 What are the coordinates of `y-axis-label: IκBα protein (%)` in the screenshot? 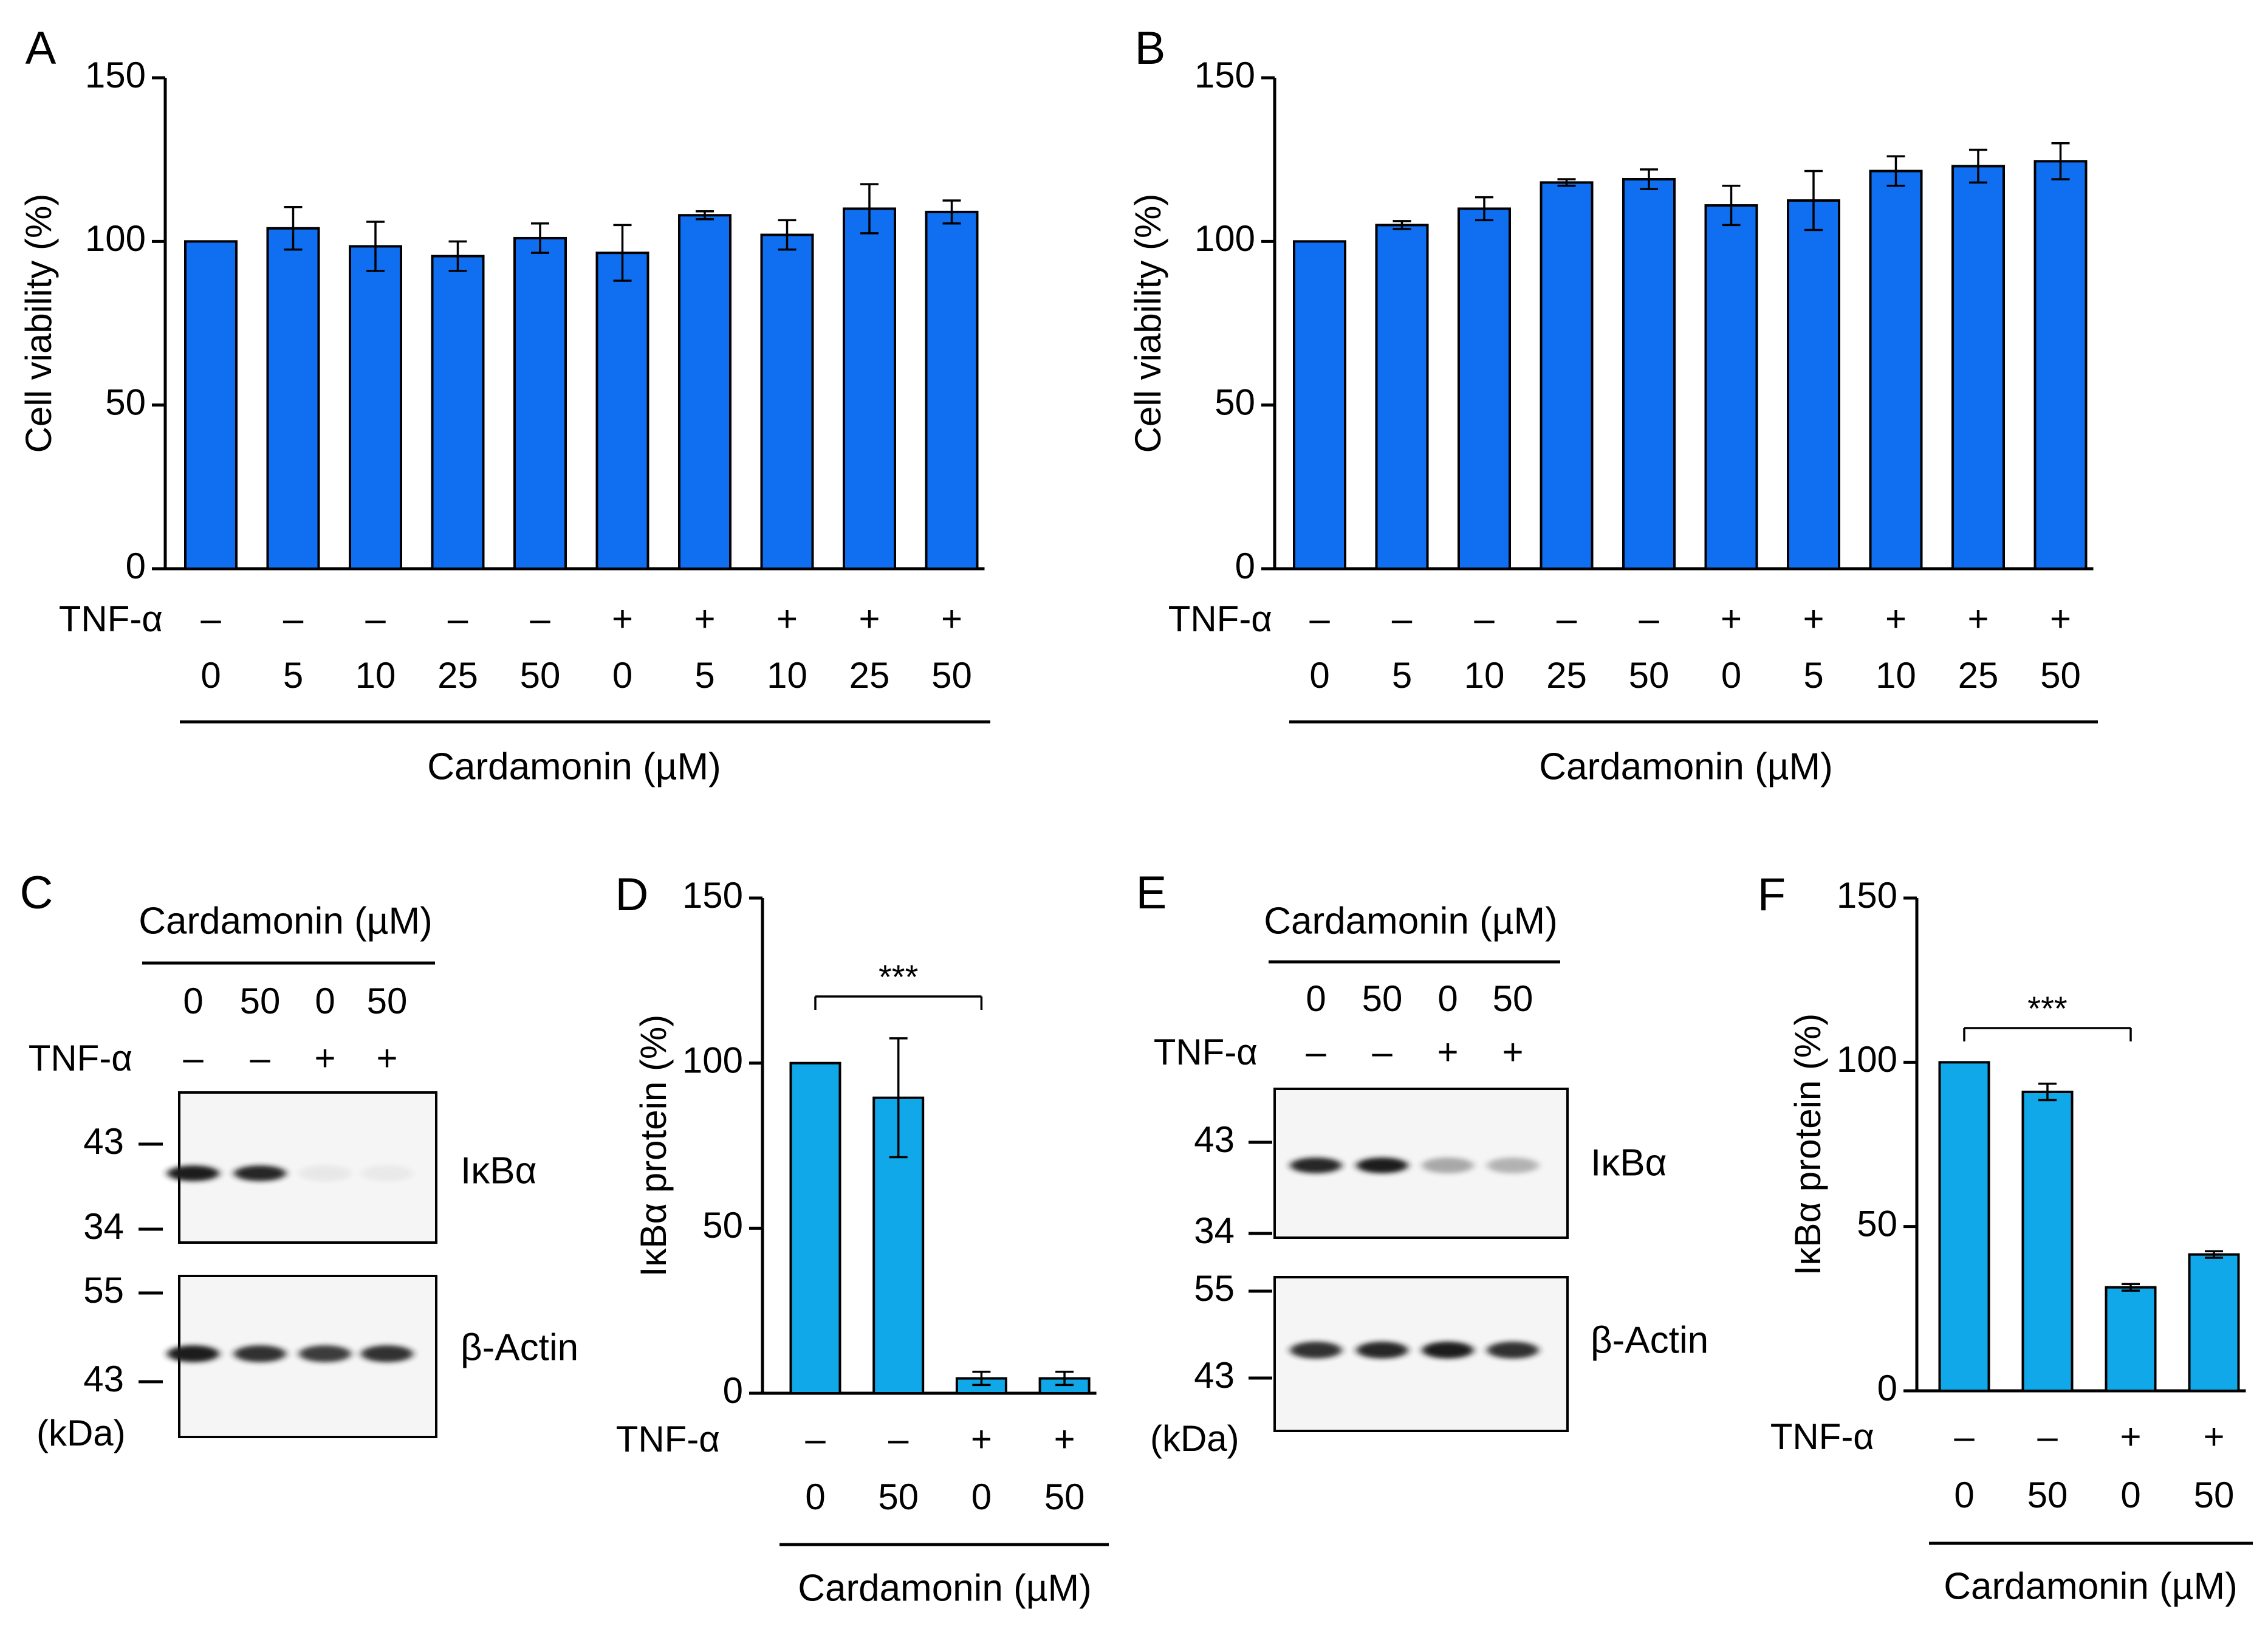 It's located at (653, 1146).